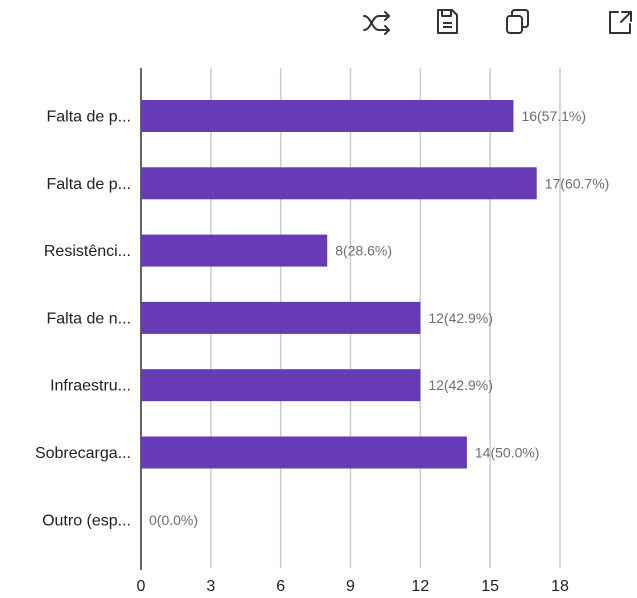 Image resolution: width=637 pixels, height=598 pixels. Describe the element at coordinates (173, 520) in the screenshot. I see `value-label: 0(0.0%)` at that location.